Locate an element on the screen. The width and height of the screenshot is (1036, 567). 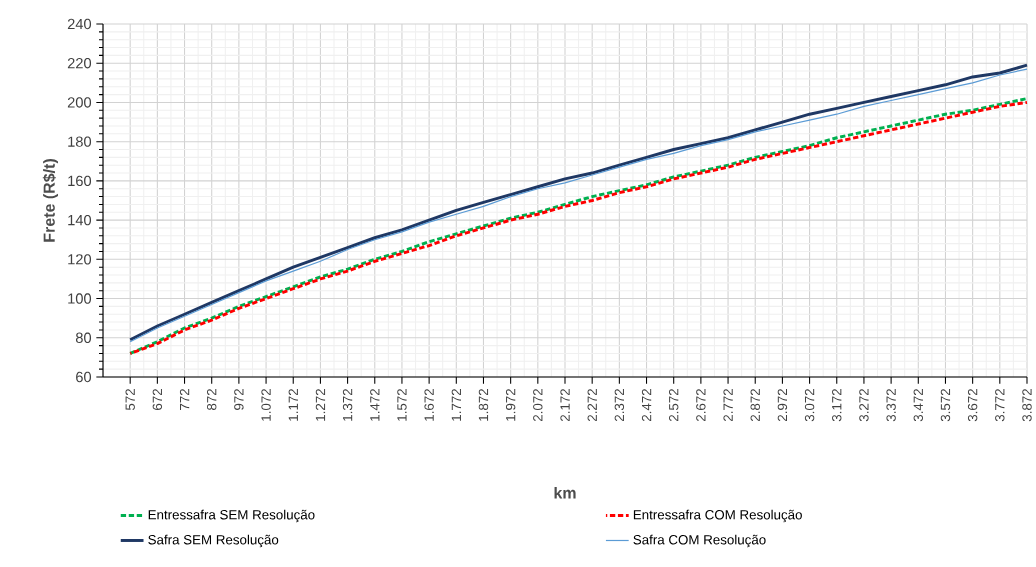
y-tick-label: 160 is located at coordinates (80, 181).